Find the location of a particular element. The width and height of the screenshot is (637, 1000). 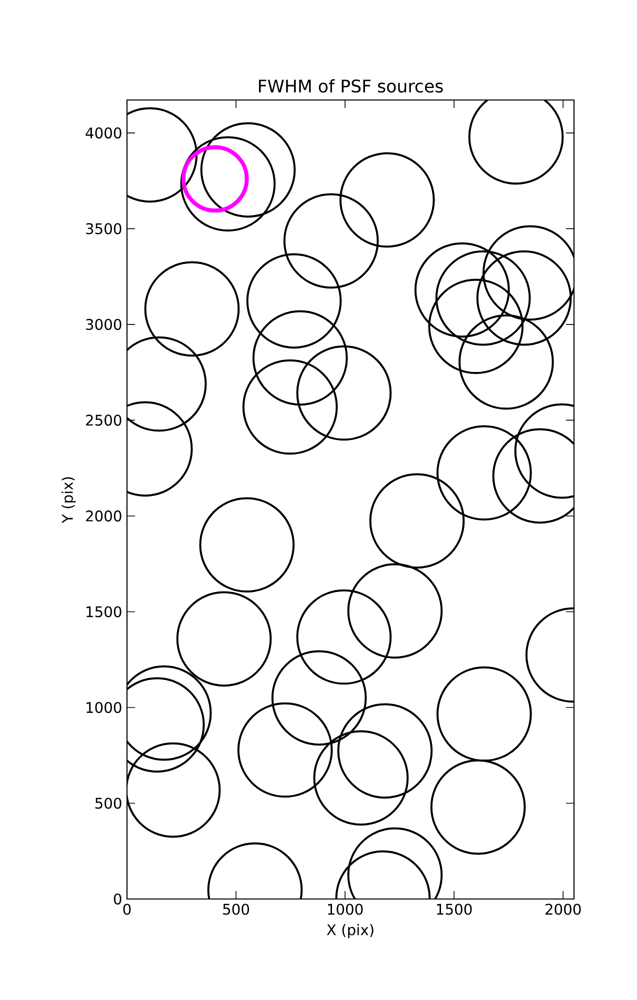

y-tick-label: 3500 is located at coordinates (104, 228).